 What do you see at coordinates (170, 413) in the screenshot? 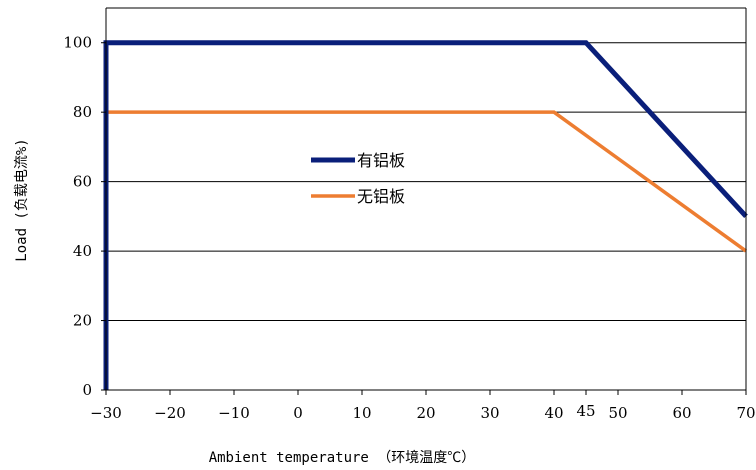
I see `x-tick-label: −20` at bounding box center [170, 413].